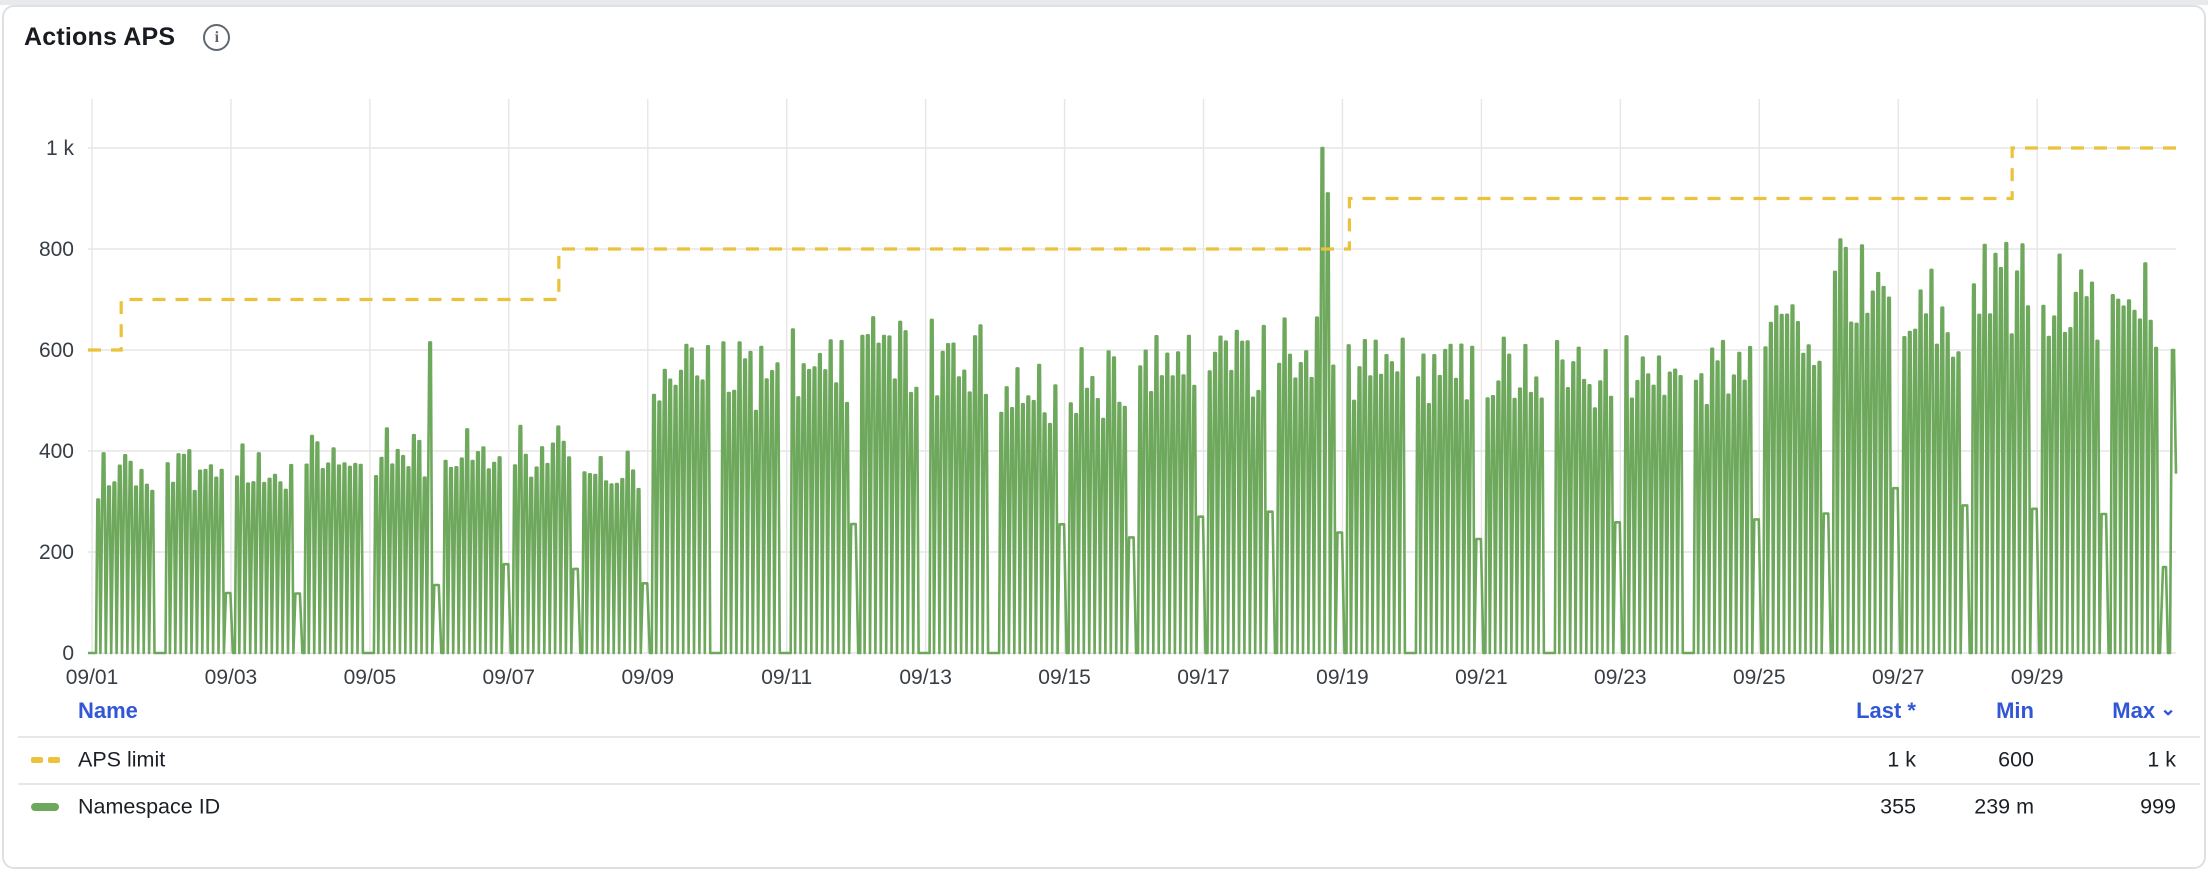 The width and height of the screenshot is (2208, 869). I want to click on legend-header-min: Min, so click(2015, 710).